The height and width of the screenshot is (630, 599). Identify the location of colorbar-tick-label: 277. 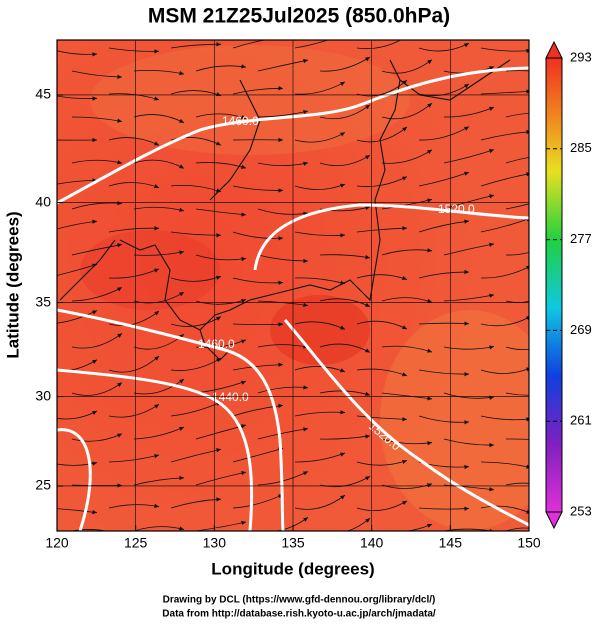
(581, 238).